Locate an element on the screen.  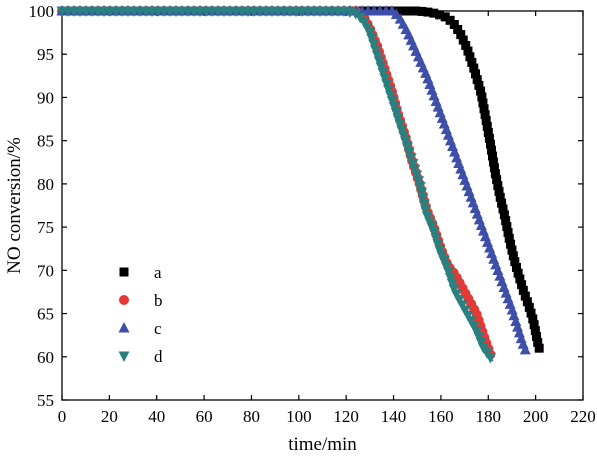
legend-marker-c is located at coordinates (124, 327).